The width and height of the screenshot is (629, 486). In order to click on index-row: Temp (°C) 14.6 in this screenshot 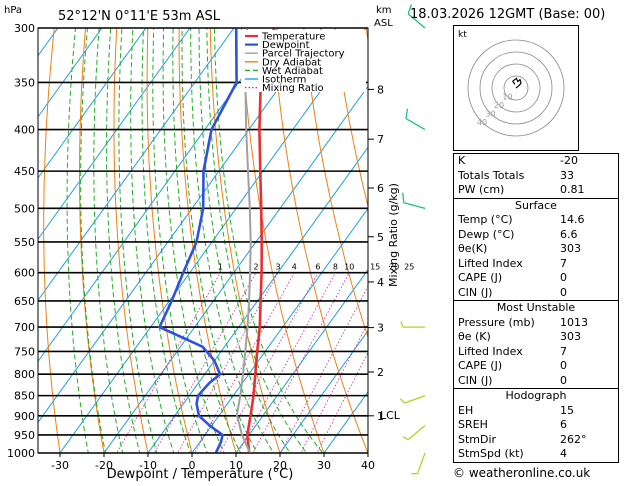, I will do `click(536, 220)`.